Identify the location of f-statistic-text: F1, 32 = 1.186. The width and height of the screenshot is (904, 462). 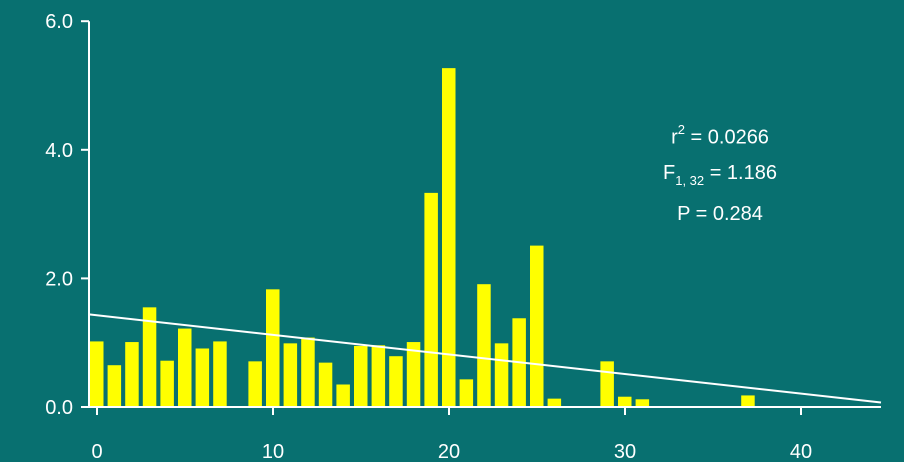
(720, 174).